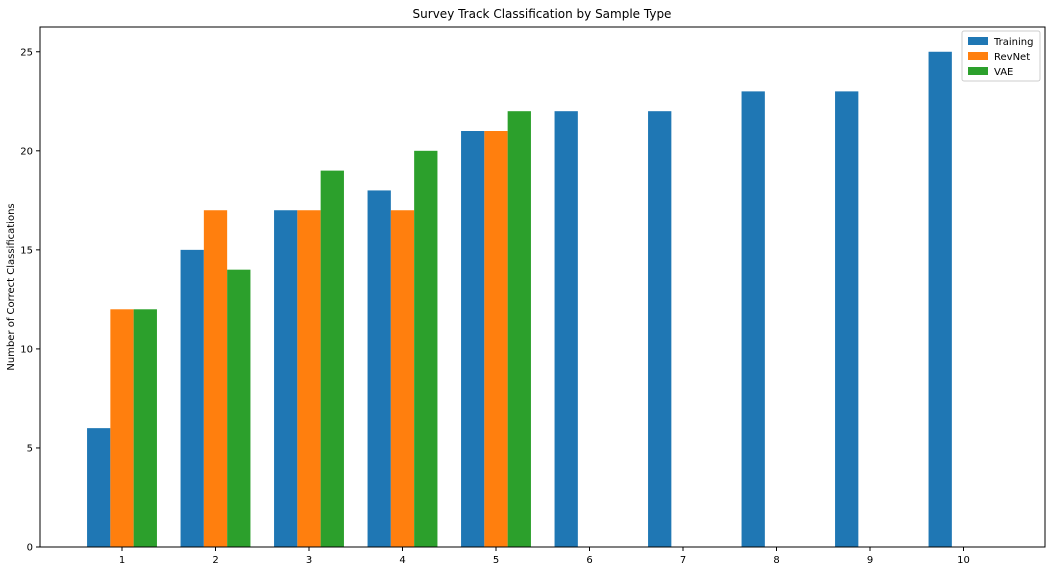 The width and height of the screenshot is (1052, 572). What do you see at coordinates (11, 286) in the screenshot?
I see `y-axis-label: Number of Correct Classifications` at bounding box center [11, 286].